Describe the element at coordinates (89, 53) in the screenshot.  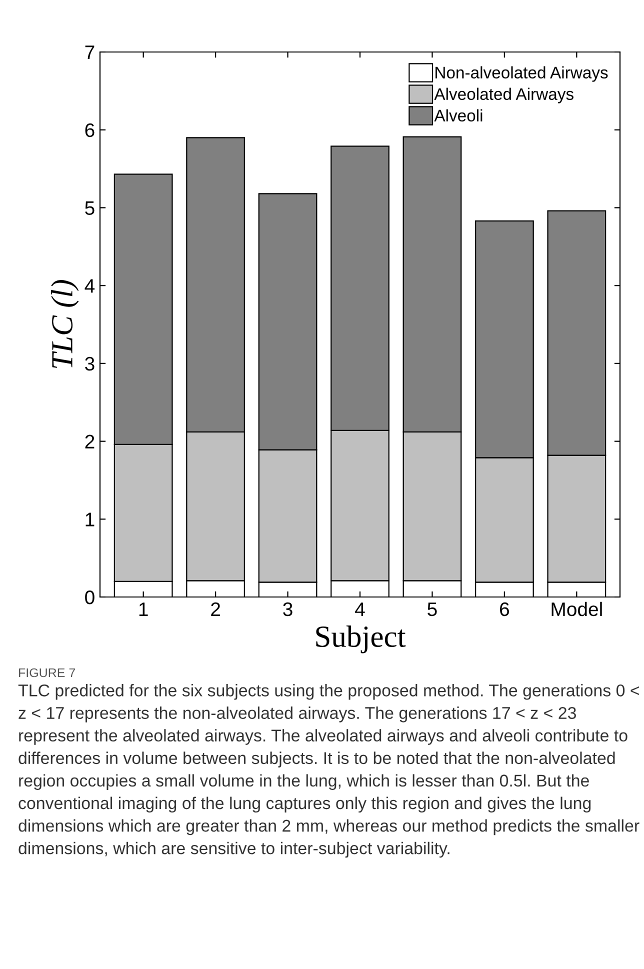
I see `y-tick-label: 7` at that location.